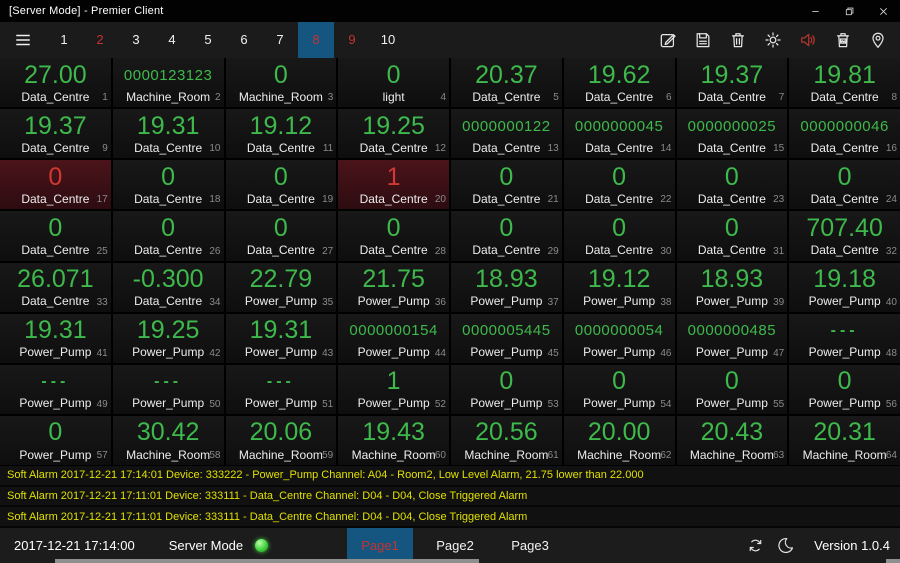 This screenshot has width=900, height=563. I want to click on toolbar-page-4: 4, so click(172, 39).